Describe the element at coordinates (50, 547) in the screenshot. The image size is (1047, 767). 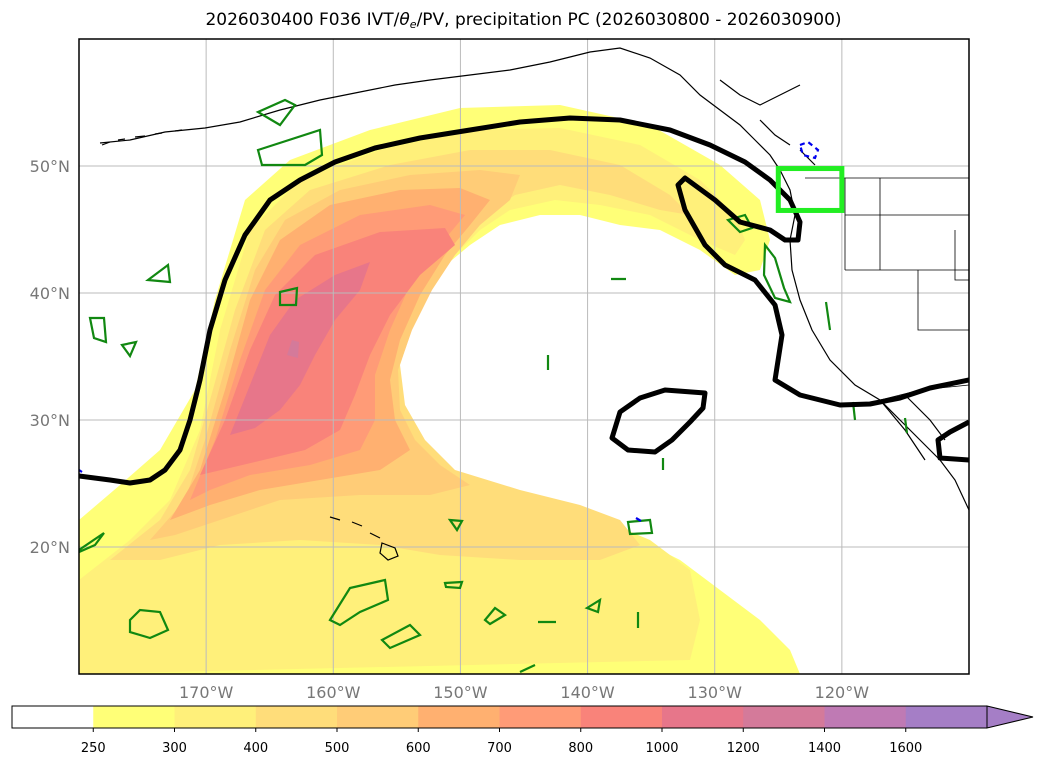
I see `lat-tick-label: 20°N` at that location.